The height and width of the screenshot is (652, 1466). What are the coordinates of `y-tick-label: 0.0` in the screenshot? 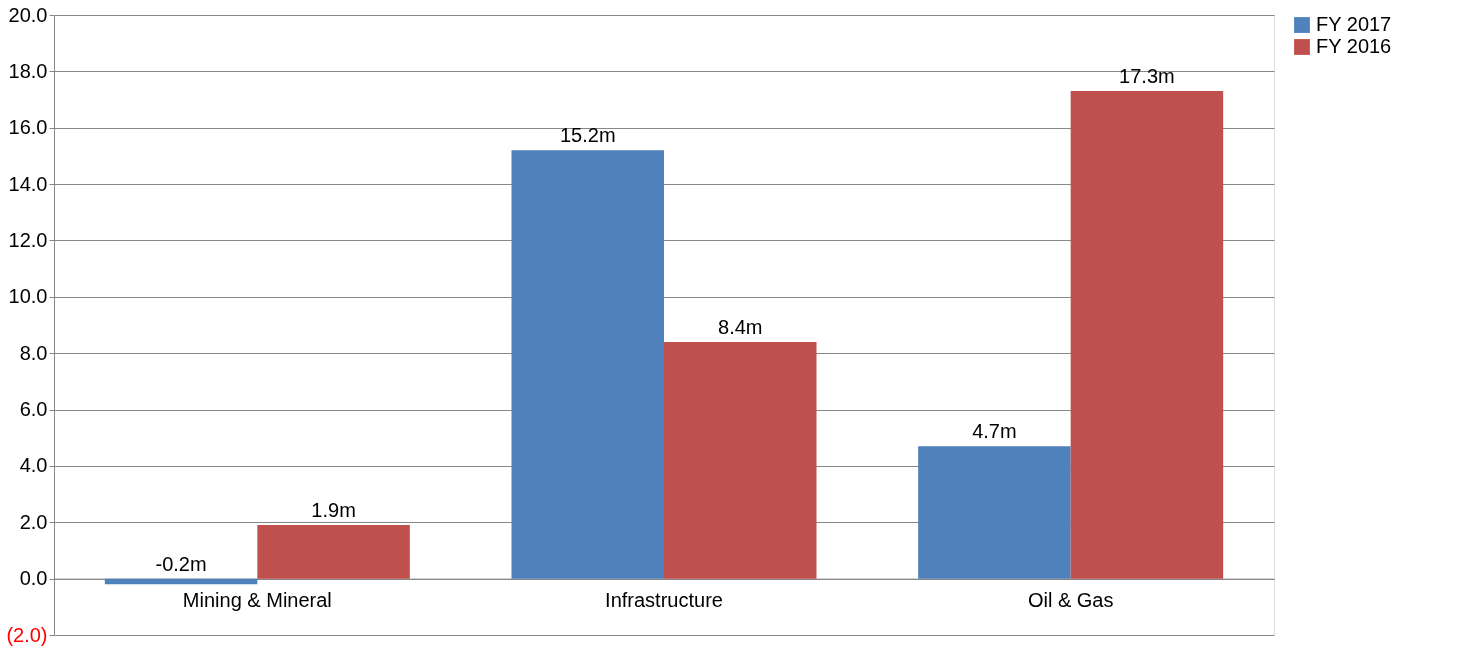 It's located at (33, 578).